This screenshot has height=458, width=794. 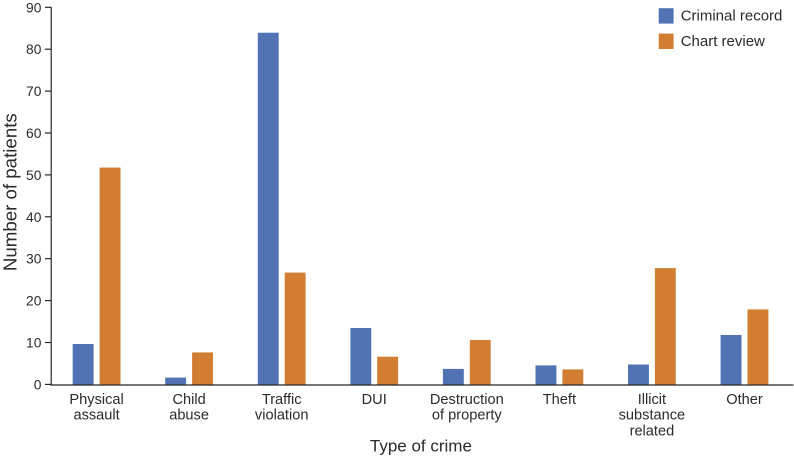 What do you see at coordinates (744, 400) in the screenshot?
I see `svg-text: Other` at bounding box center [744, 400].